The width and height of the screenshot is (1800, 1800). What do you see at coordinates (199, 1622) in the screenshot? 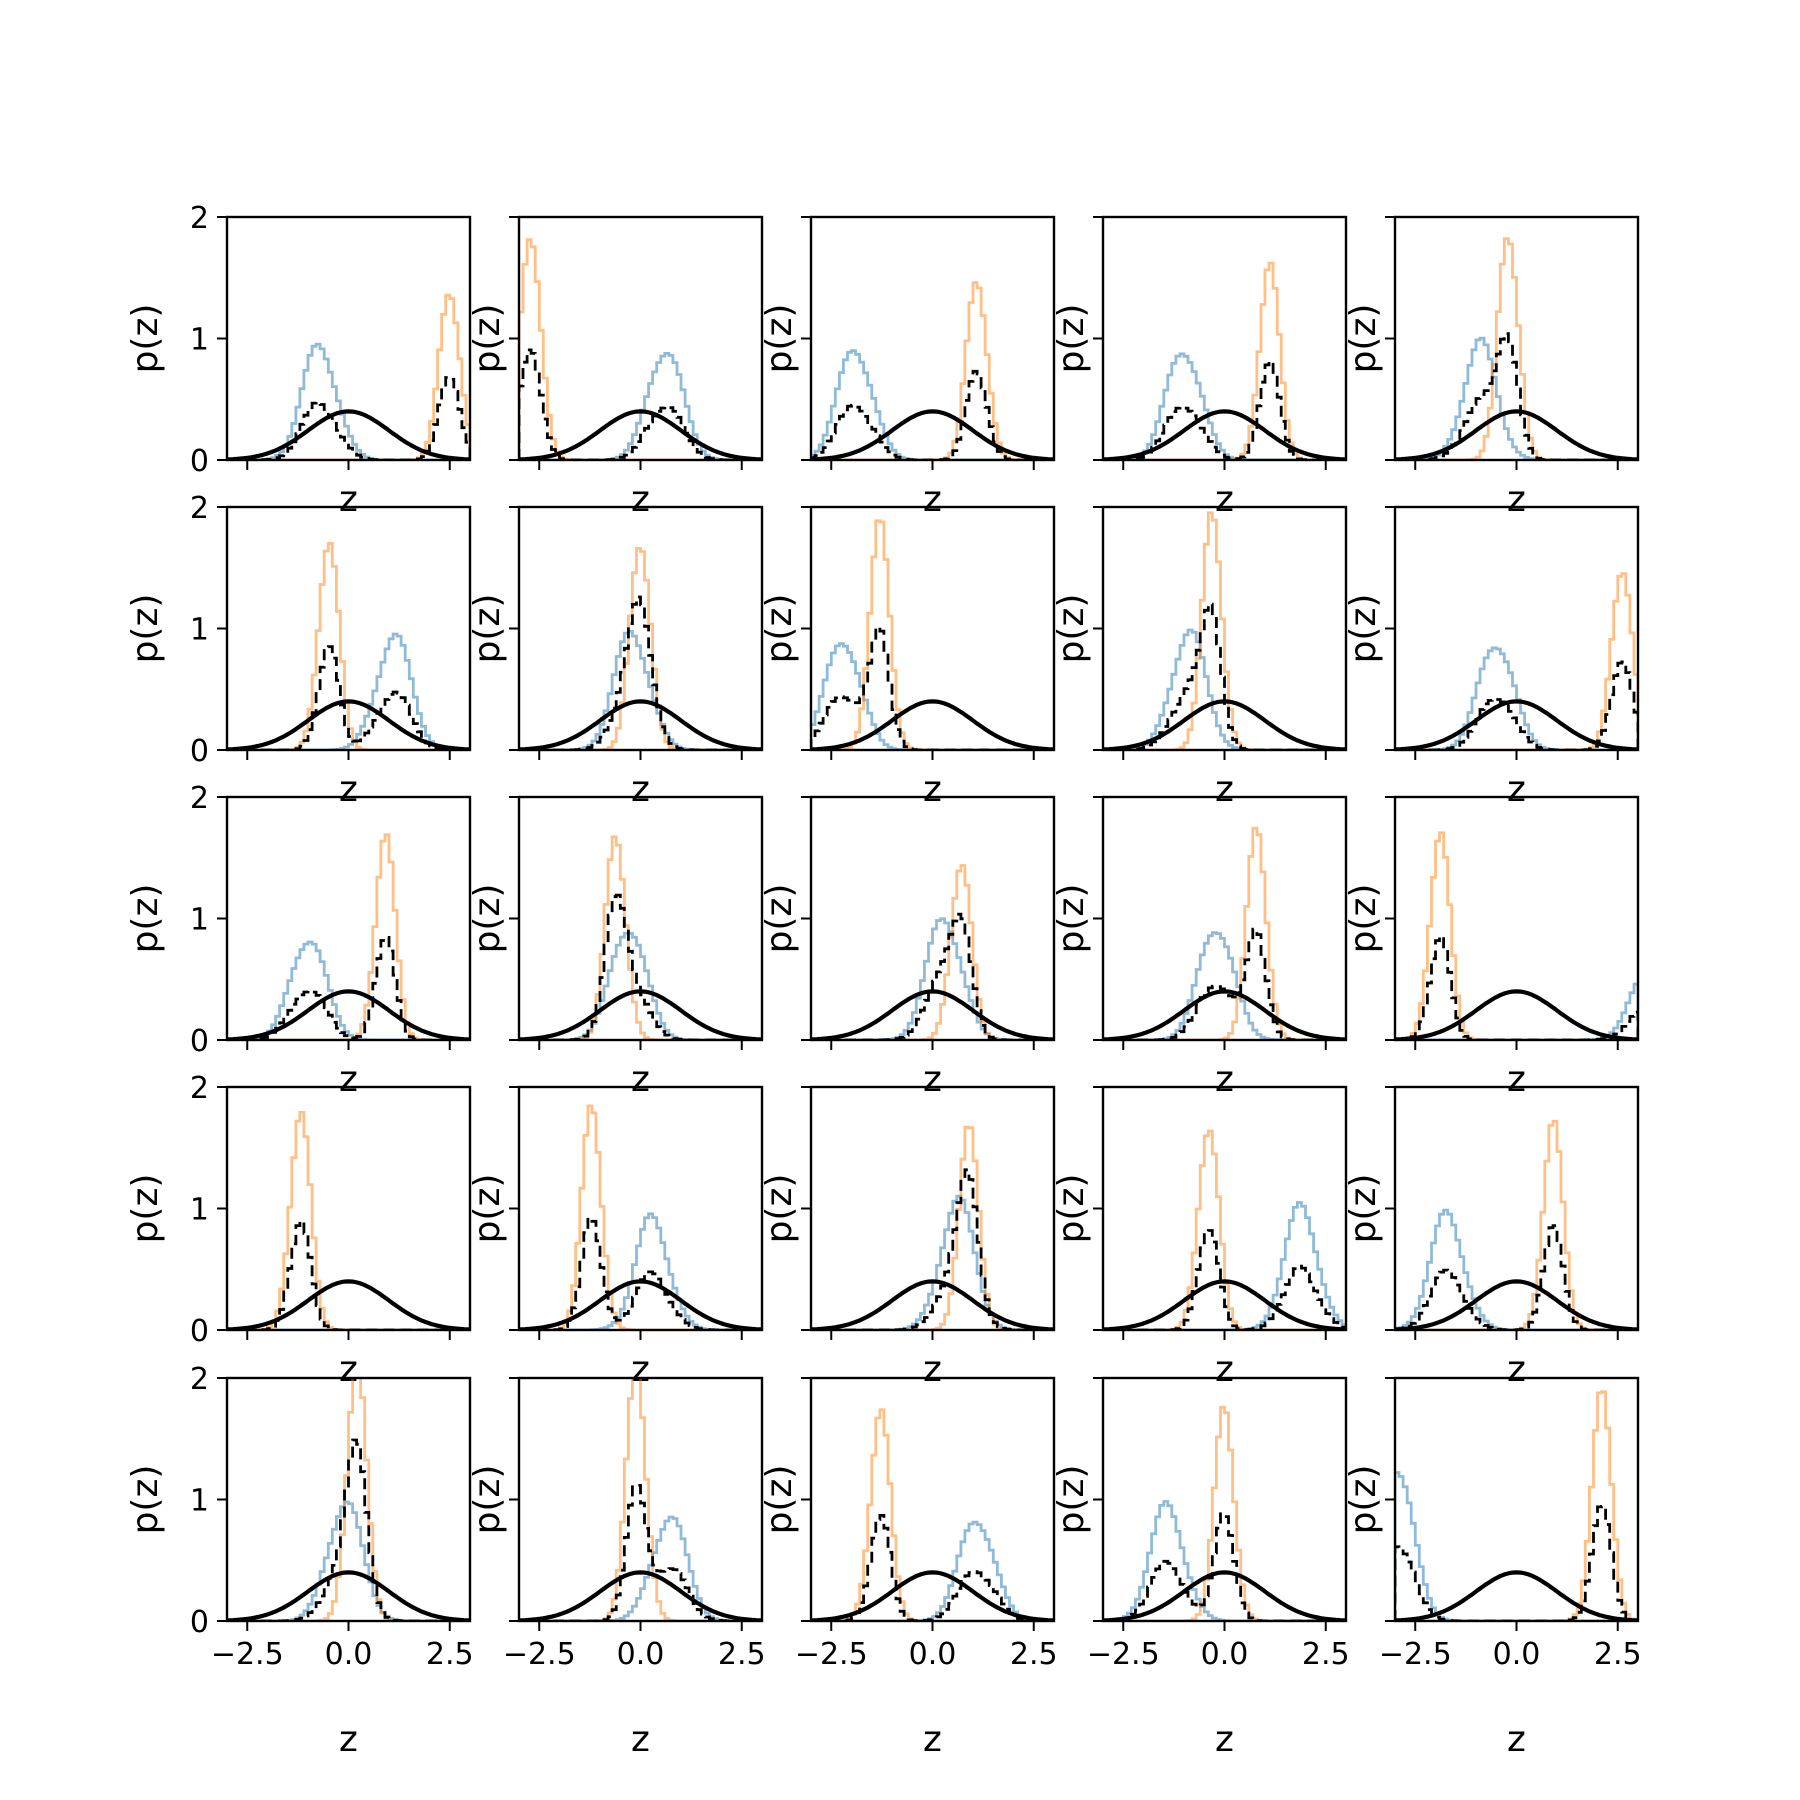
I see `y-tick-label: 0` at bounding box center [199, 1622].